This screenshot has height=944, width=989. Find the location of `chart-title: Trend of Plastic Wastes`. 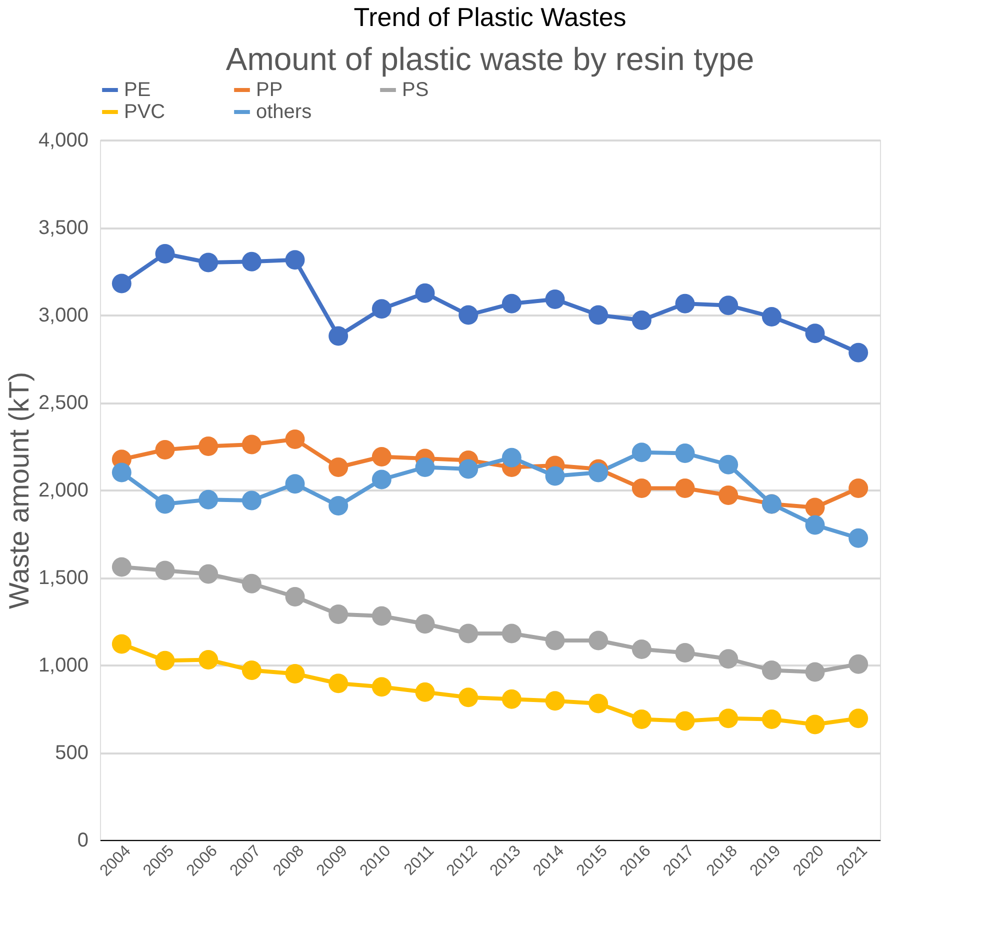

chart-title: Trend of Plastic Wastes is located at coordinates (490, 17).